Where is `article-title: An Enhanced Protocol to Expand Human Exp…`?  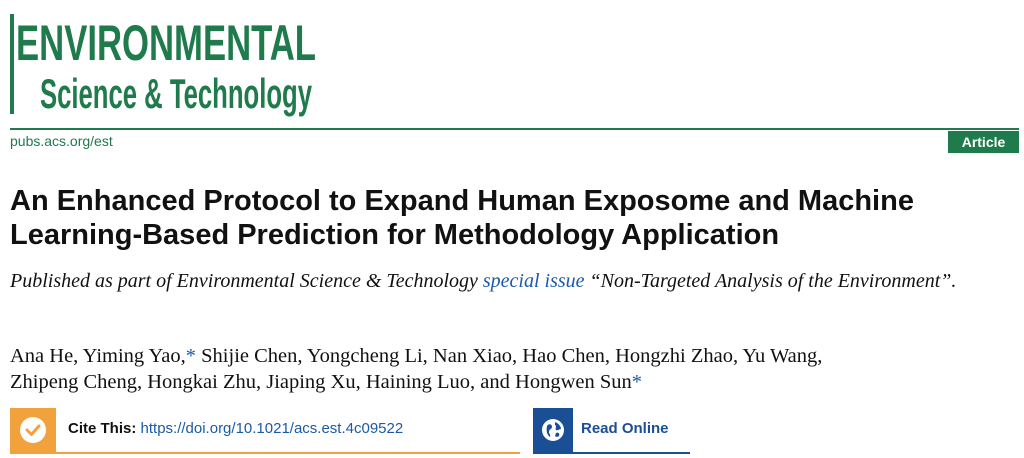
article-title: An Enhanced Protocol to Expand Human Exp… is located at coordinates (462, 218).